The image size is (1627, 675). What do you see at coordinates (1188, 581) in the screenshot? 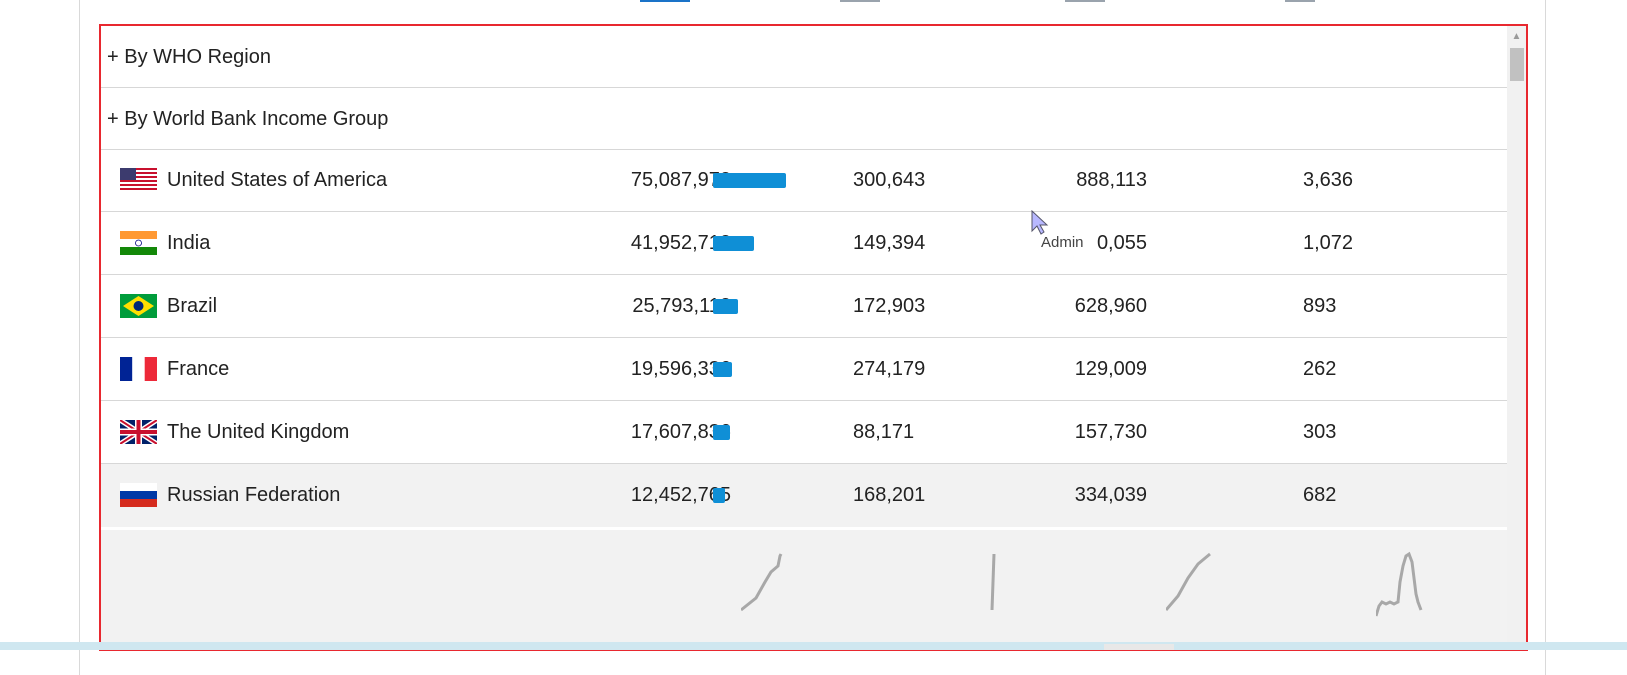
I see `column-3-trend-sparkline` at bounding box center [1188, 581].